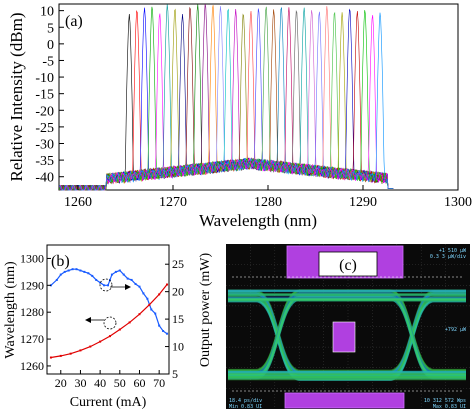 The height and width of the screenshot is (412, 474). I want to click on panel-a-y-tick-label: 5, so click(50, 28).